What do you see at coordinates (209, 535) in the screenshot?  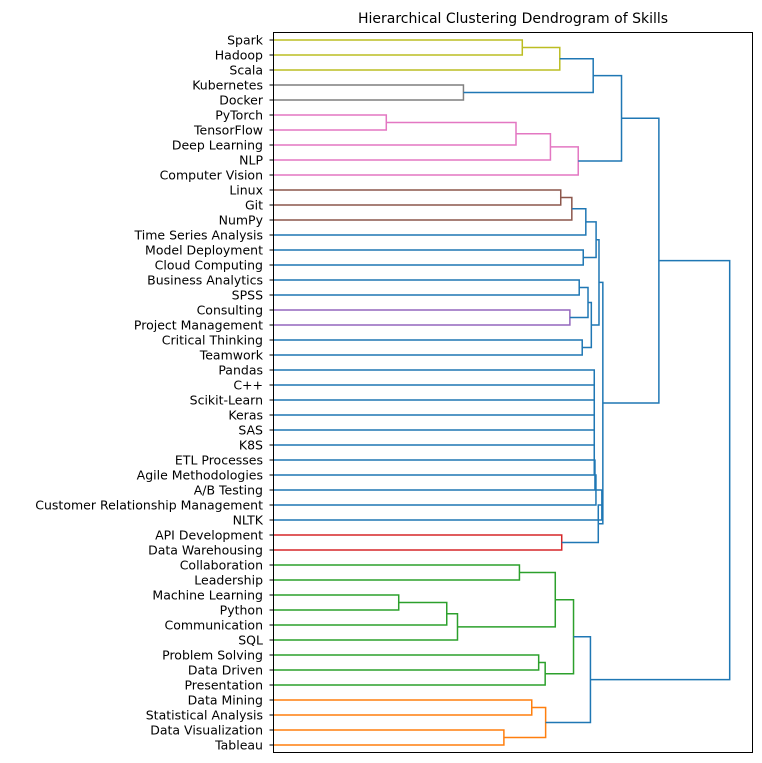 I see `leaf-label: API Development` at bounding box center [209, 535].